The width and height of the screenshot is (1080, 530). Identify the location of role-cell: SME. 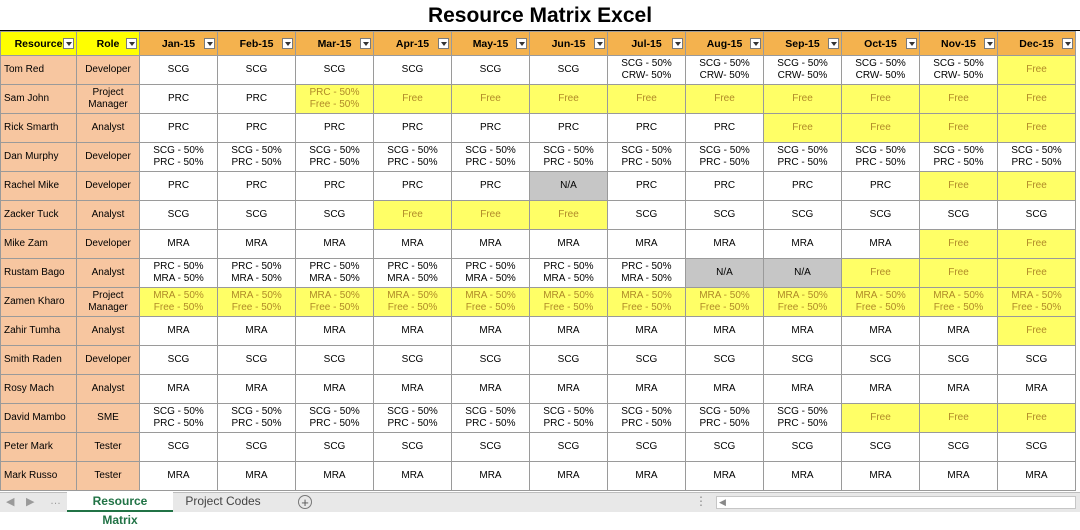
(108, 418).